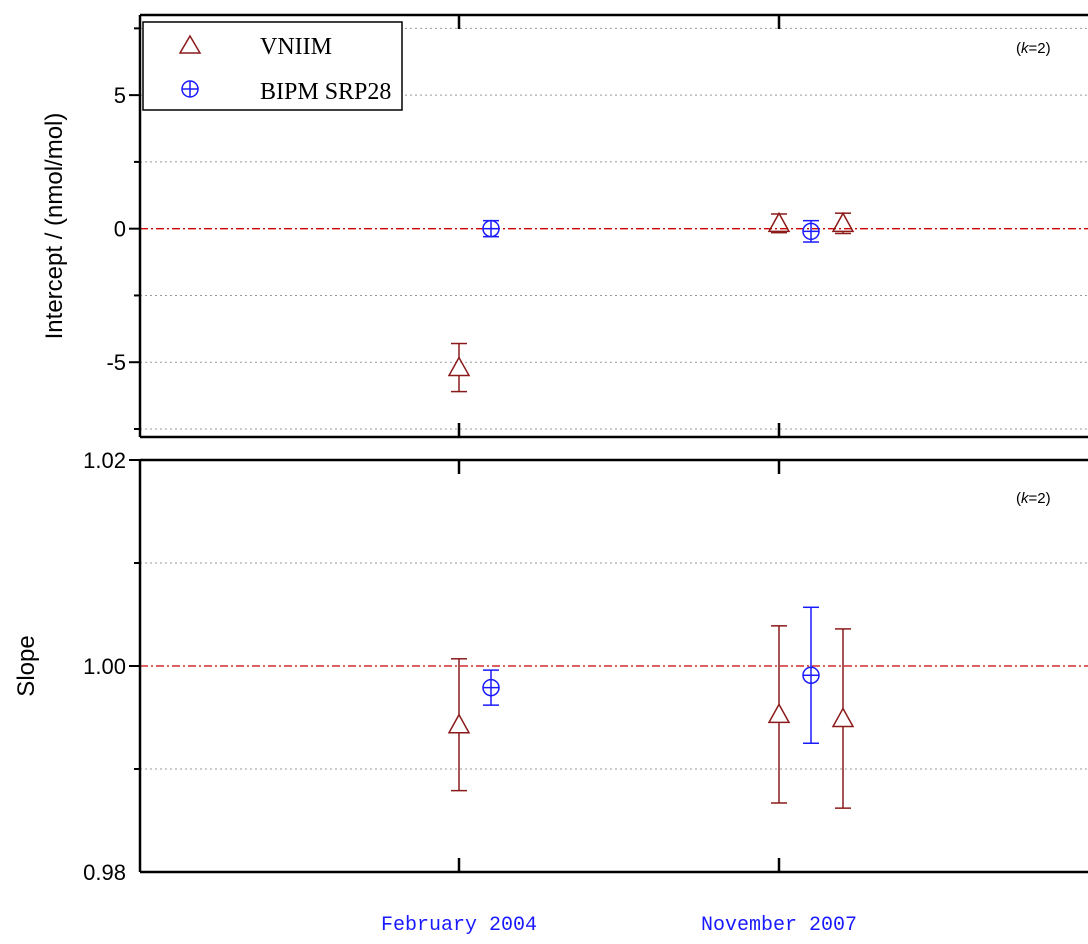 The width and height of the screenshot is (1088, 944). I want to click on legend: VNIIM BIPM SRP28, so click(272, 66).